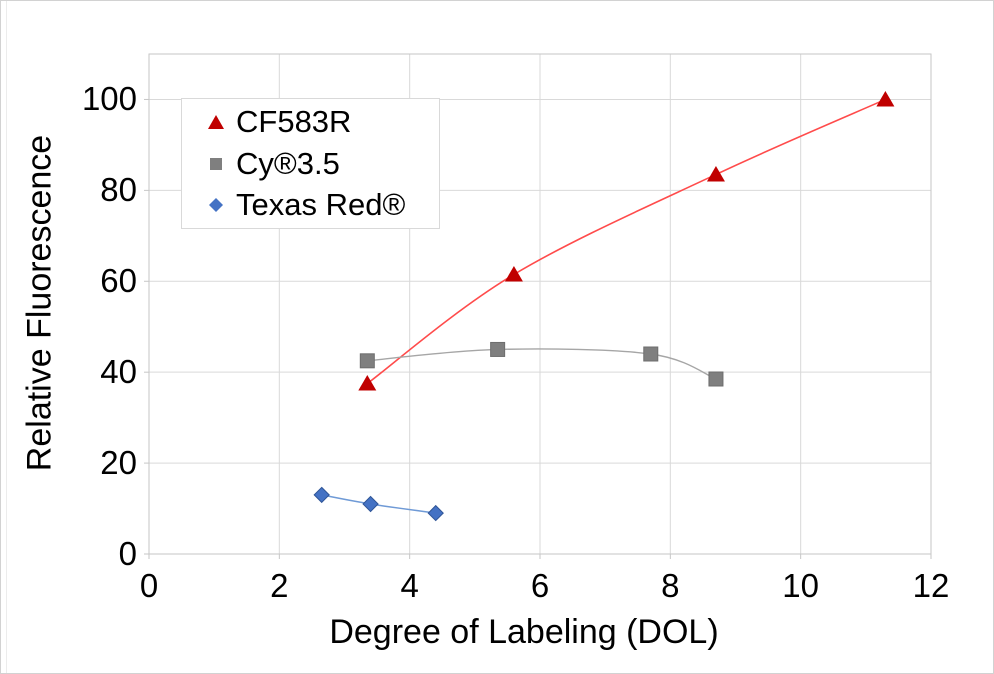 The image size is (994, 674). Describe the element at coordinates (294, 122) in the screenshot. I see `legend-label: CF583R` at that location.